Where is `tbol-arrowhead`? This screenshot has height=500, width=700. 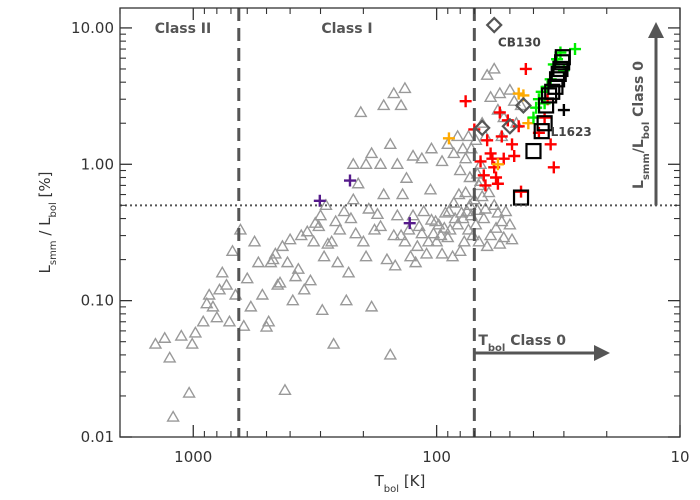
tbol-arrowhead is located at coordinates (602, 353).